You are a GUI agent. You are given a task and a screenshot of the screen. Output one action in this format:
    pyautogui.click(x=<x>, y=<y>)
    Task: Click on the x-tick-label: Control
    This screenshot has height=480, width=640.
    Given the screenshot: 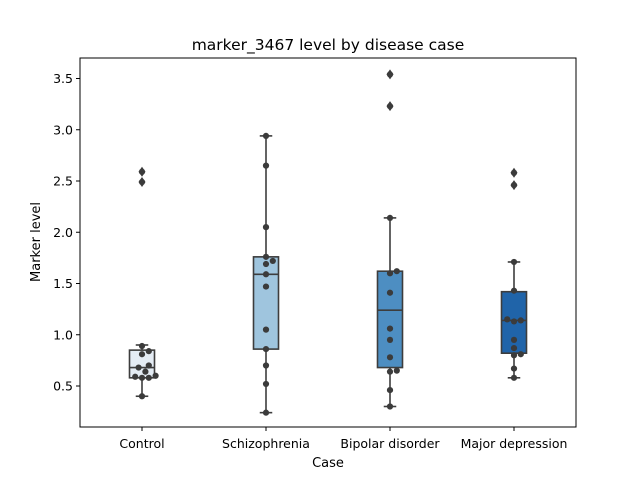 What is the action you would take?
    pyautogui.click(x=141, y=443)
    